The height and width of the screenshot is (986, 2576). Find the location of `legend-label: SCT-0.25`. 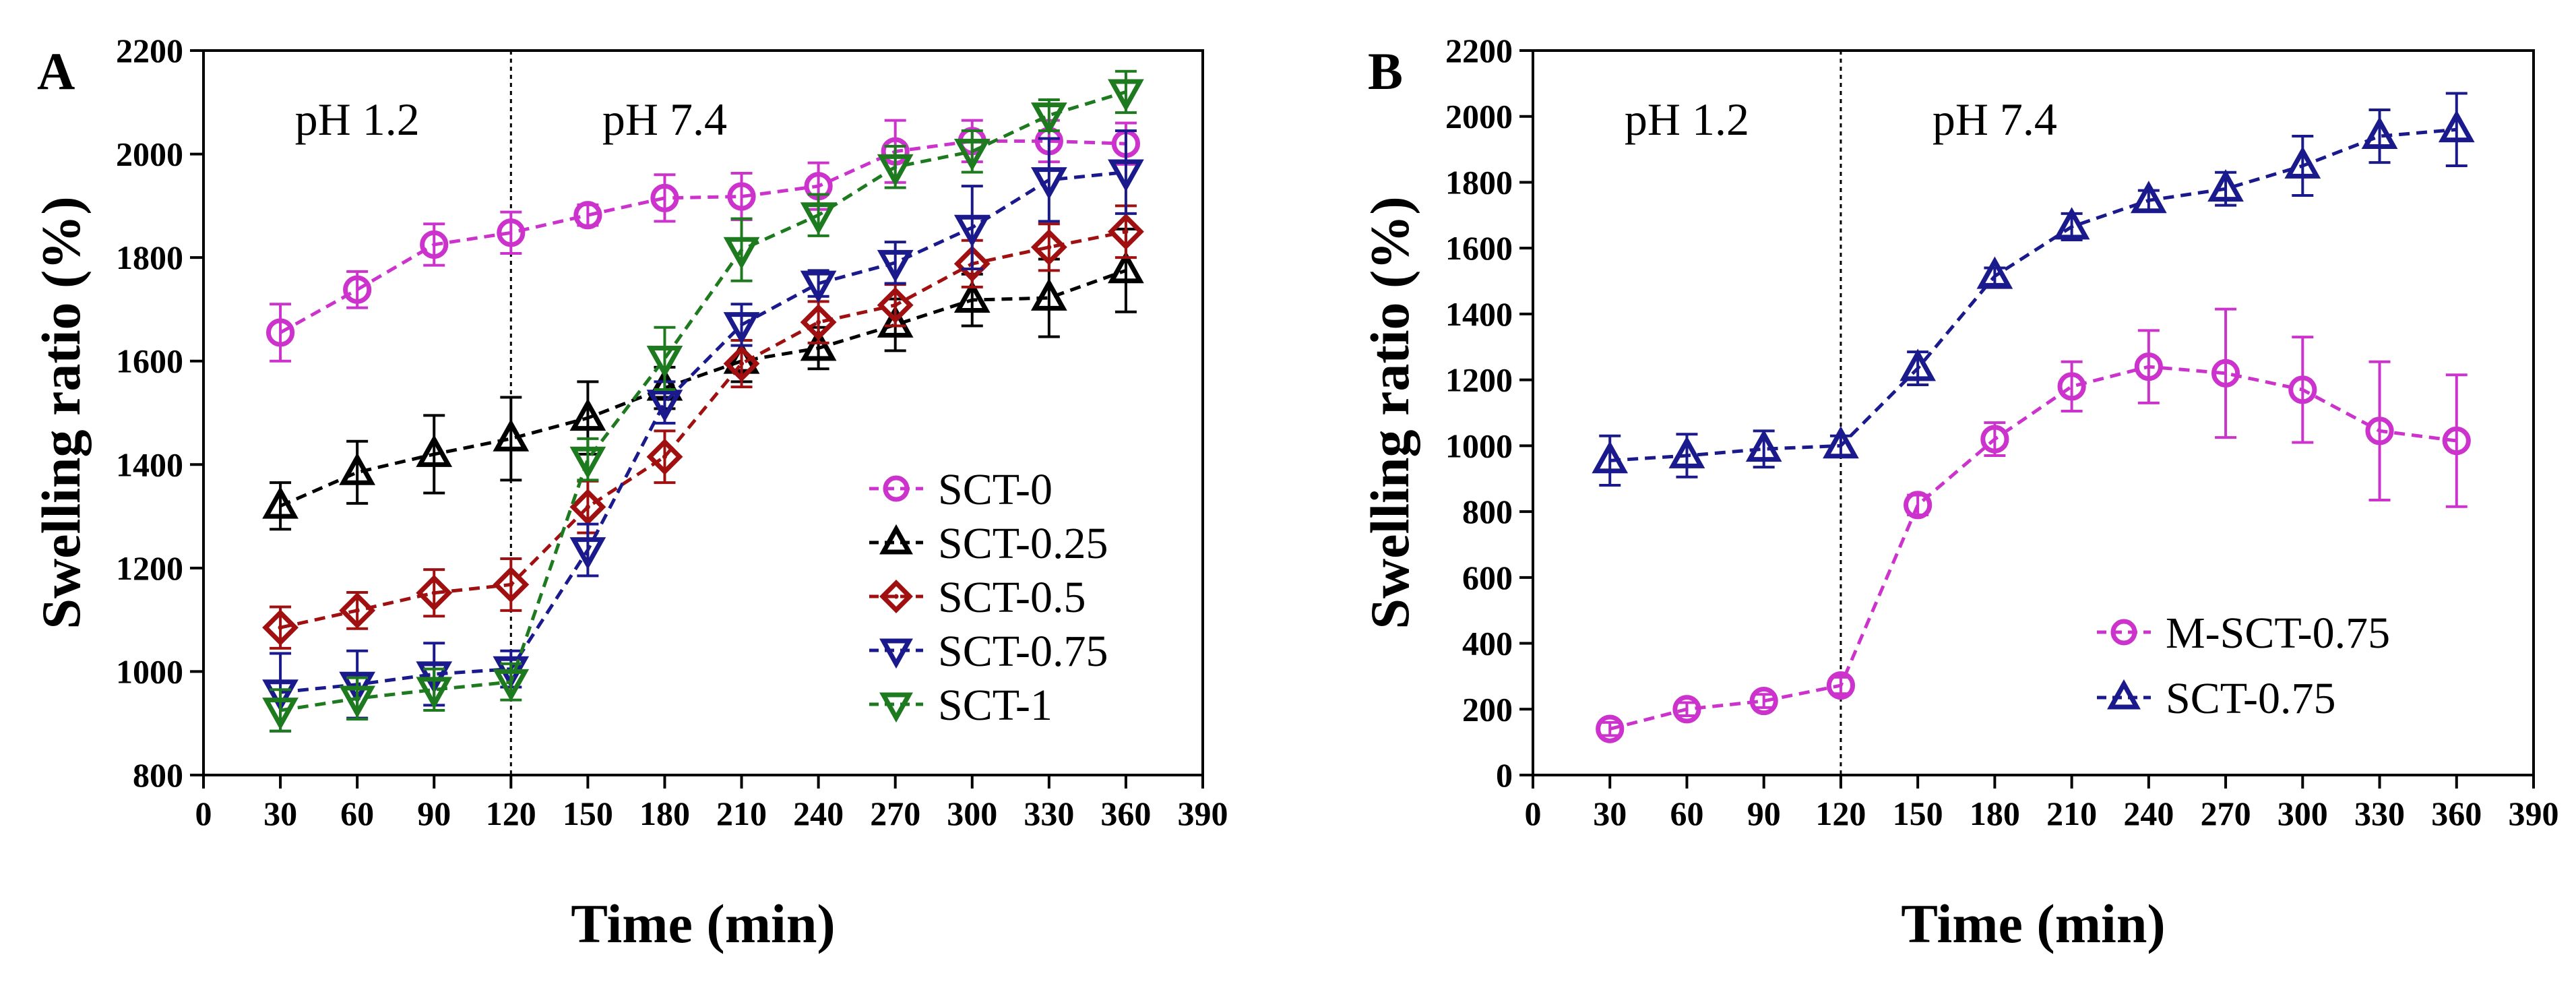

legend-label: SCT-0.25 is located at coordinates (1023, 543).